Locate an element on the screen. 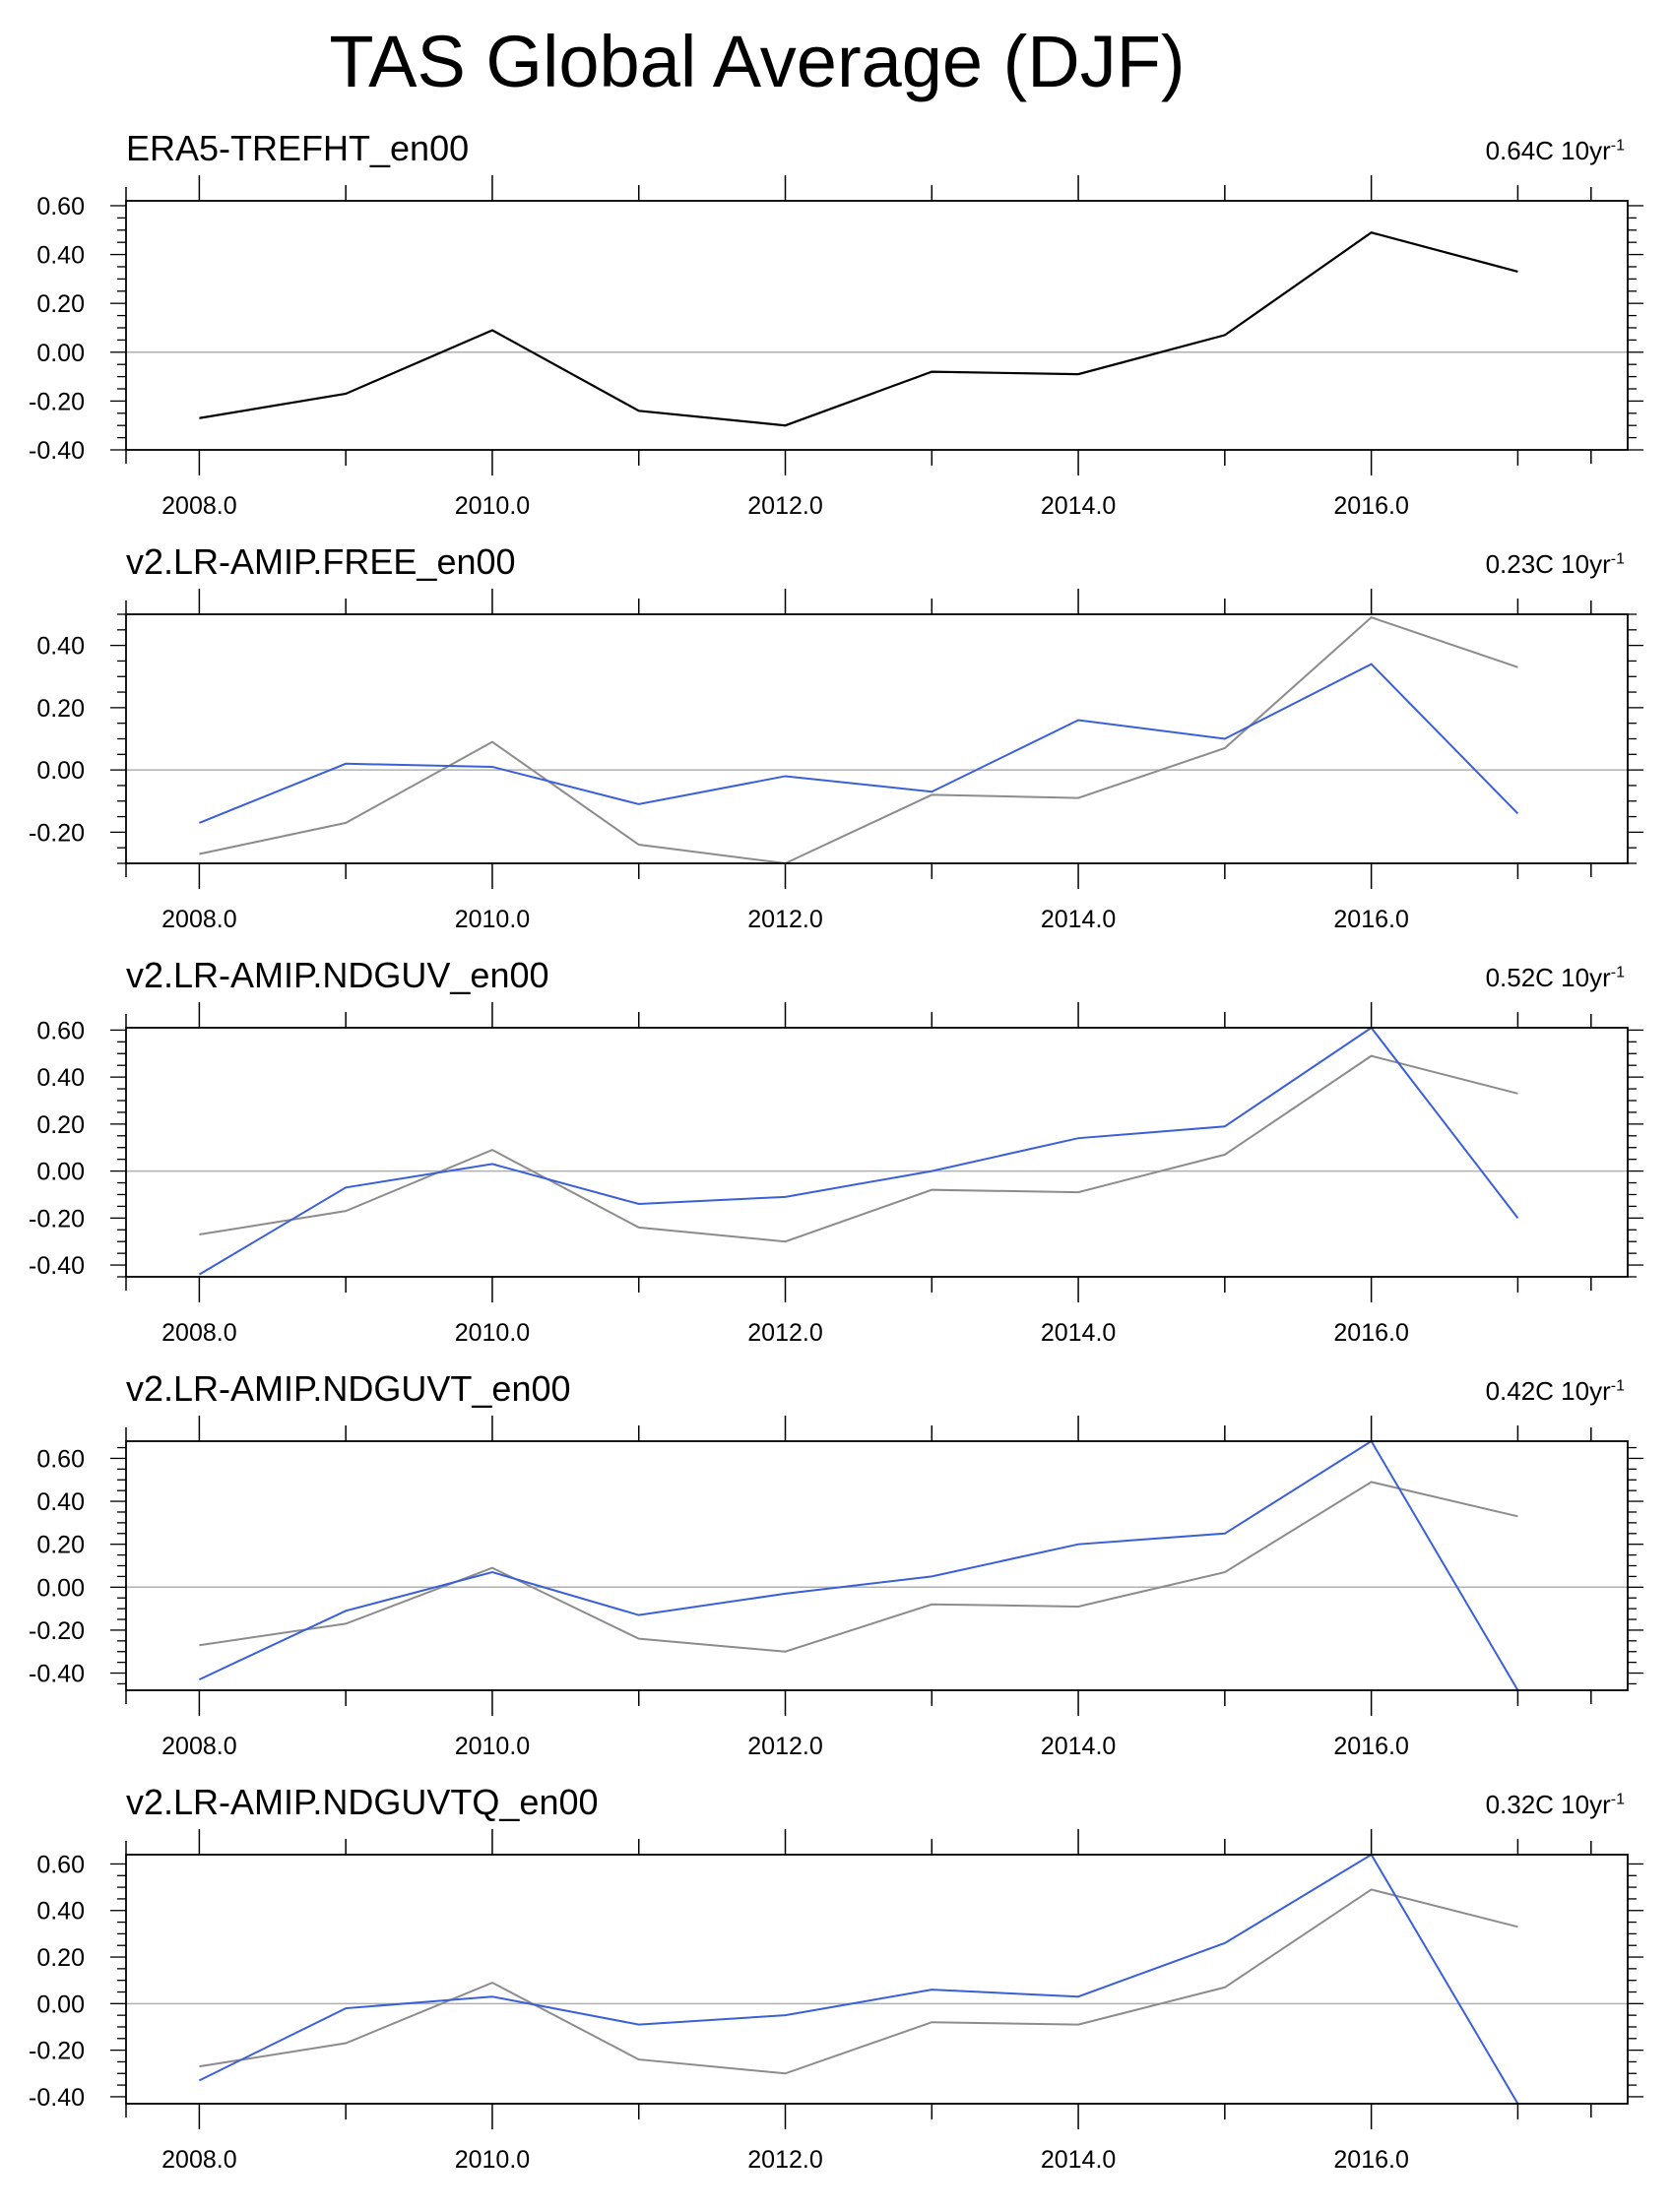 Image resolution: width=1672 pixels, height=2212 pixels. trend-value: 0.64C 10yr is located at coordinates (1548, 151).